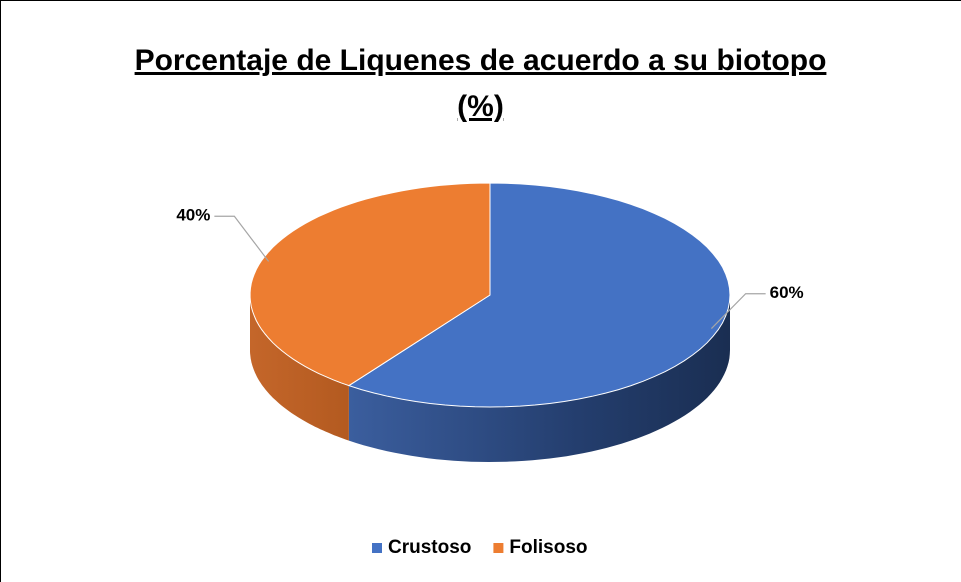 The width and height of the screenshot is (961, 582). I want to click on data-label: 60%, so click(787, 292).